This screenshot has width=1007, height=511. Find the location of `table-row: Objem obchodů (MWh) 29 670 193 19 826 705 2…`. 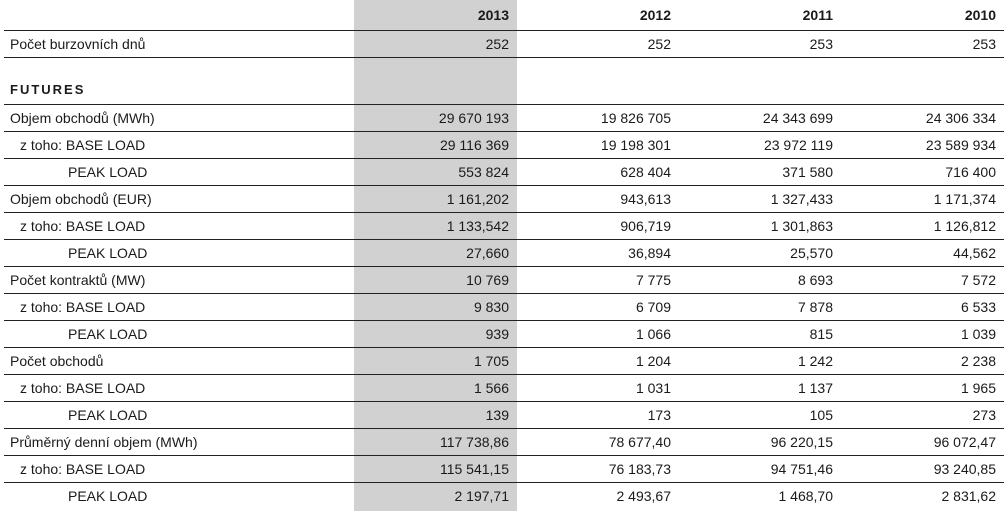

table-row: Objem obchodů (MWh) 29 670 193 19 826 705 2… is located at coordinates (504, 118).